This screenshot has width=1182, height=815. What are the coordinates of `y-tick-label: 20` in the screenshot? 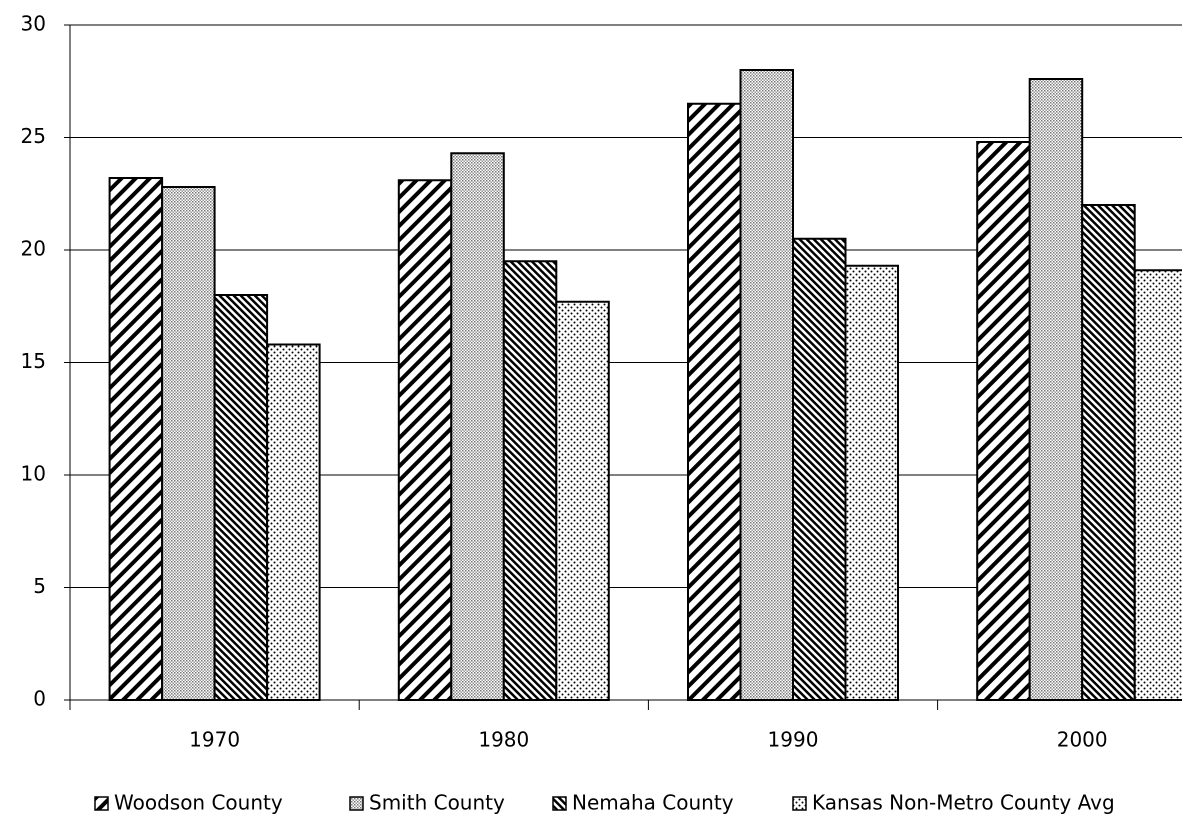 It's located at (33, 249).